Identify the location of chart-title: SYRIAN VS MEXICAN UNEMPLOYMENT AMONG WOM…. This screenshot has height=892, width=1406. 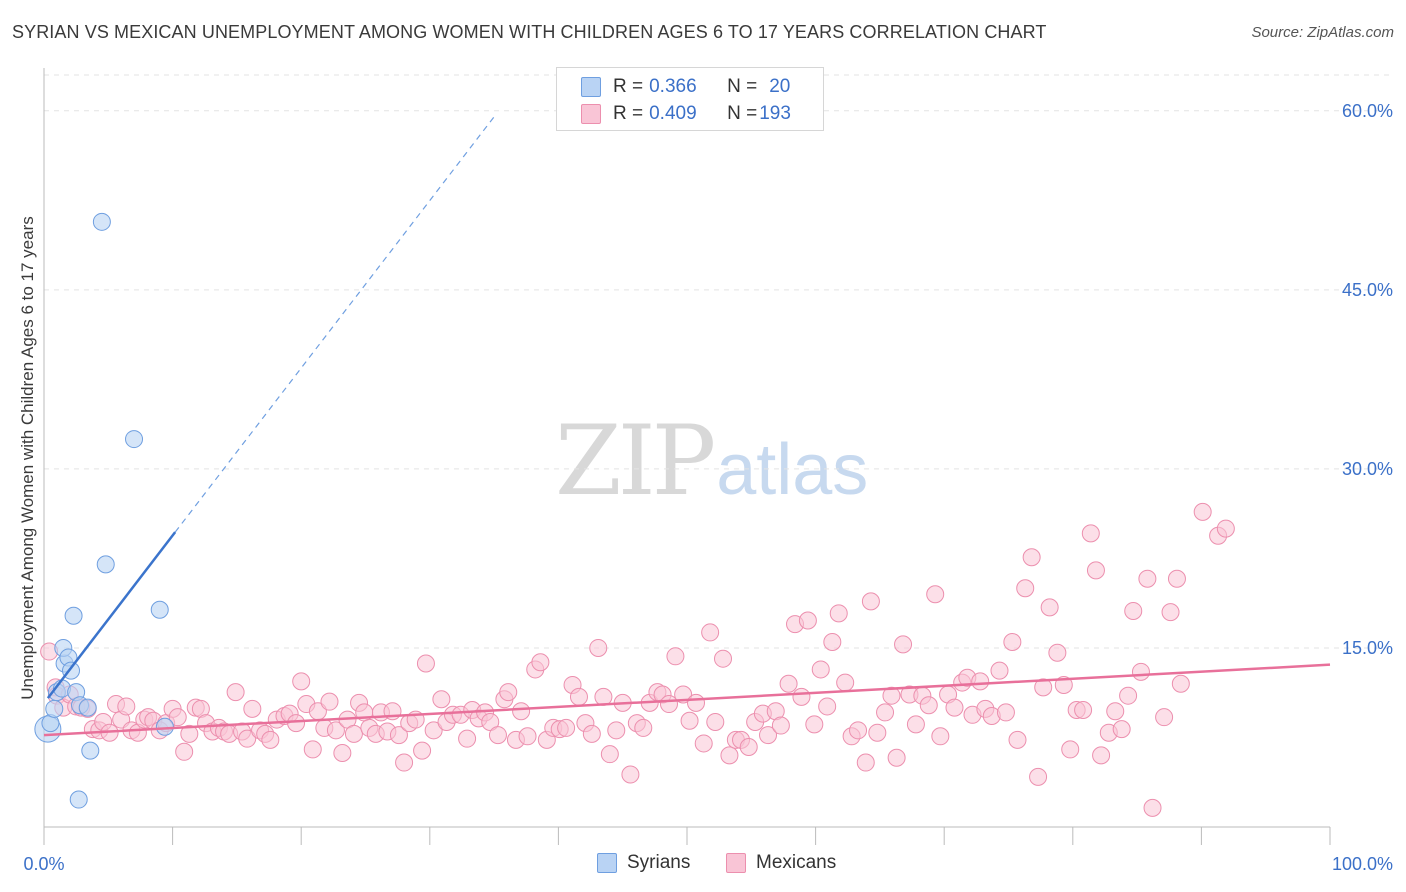
(529, 32).